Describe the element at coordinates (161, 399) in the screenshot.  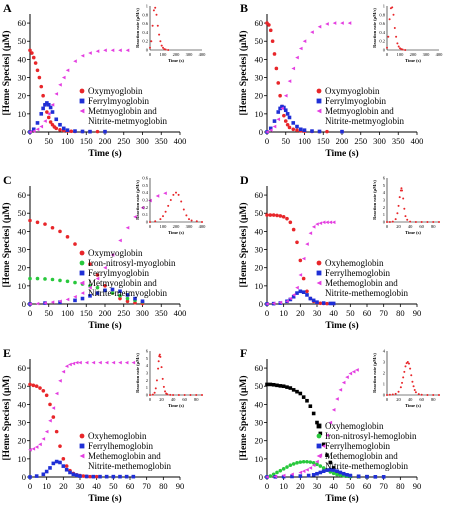
I see `inset-x-tick-label: 20` at that location.